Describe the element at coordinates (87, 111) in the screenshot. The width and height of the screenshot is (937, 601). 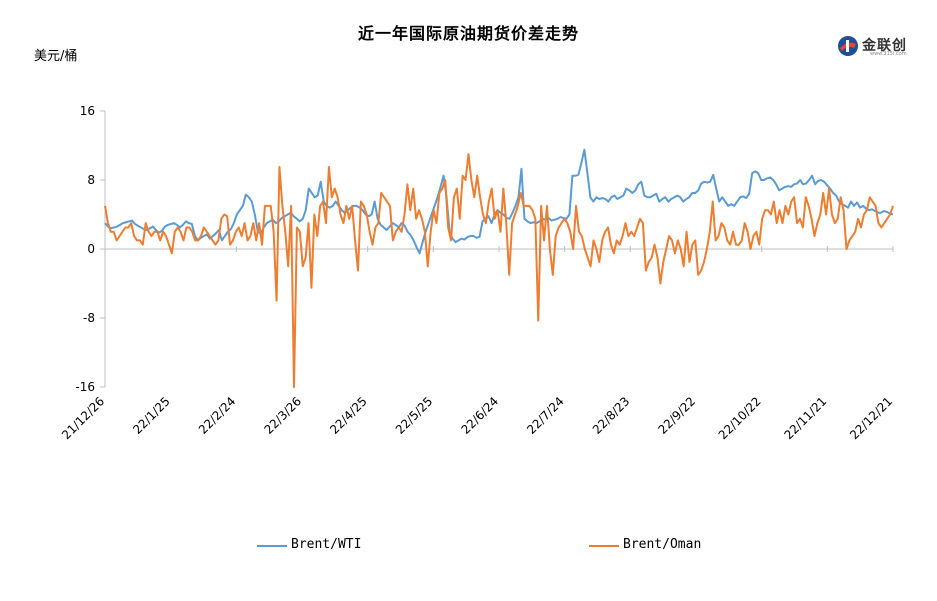
I see `y-tick-label: 16` at that location.